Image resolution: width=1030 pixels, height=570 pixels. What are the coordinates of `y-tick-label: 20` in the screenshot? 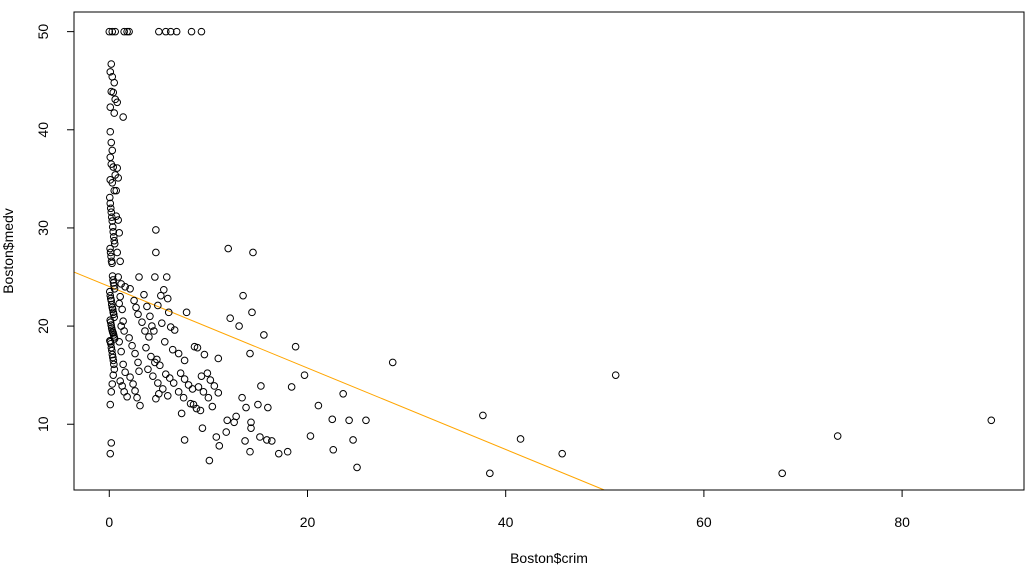 It's located at (43, 326).